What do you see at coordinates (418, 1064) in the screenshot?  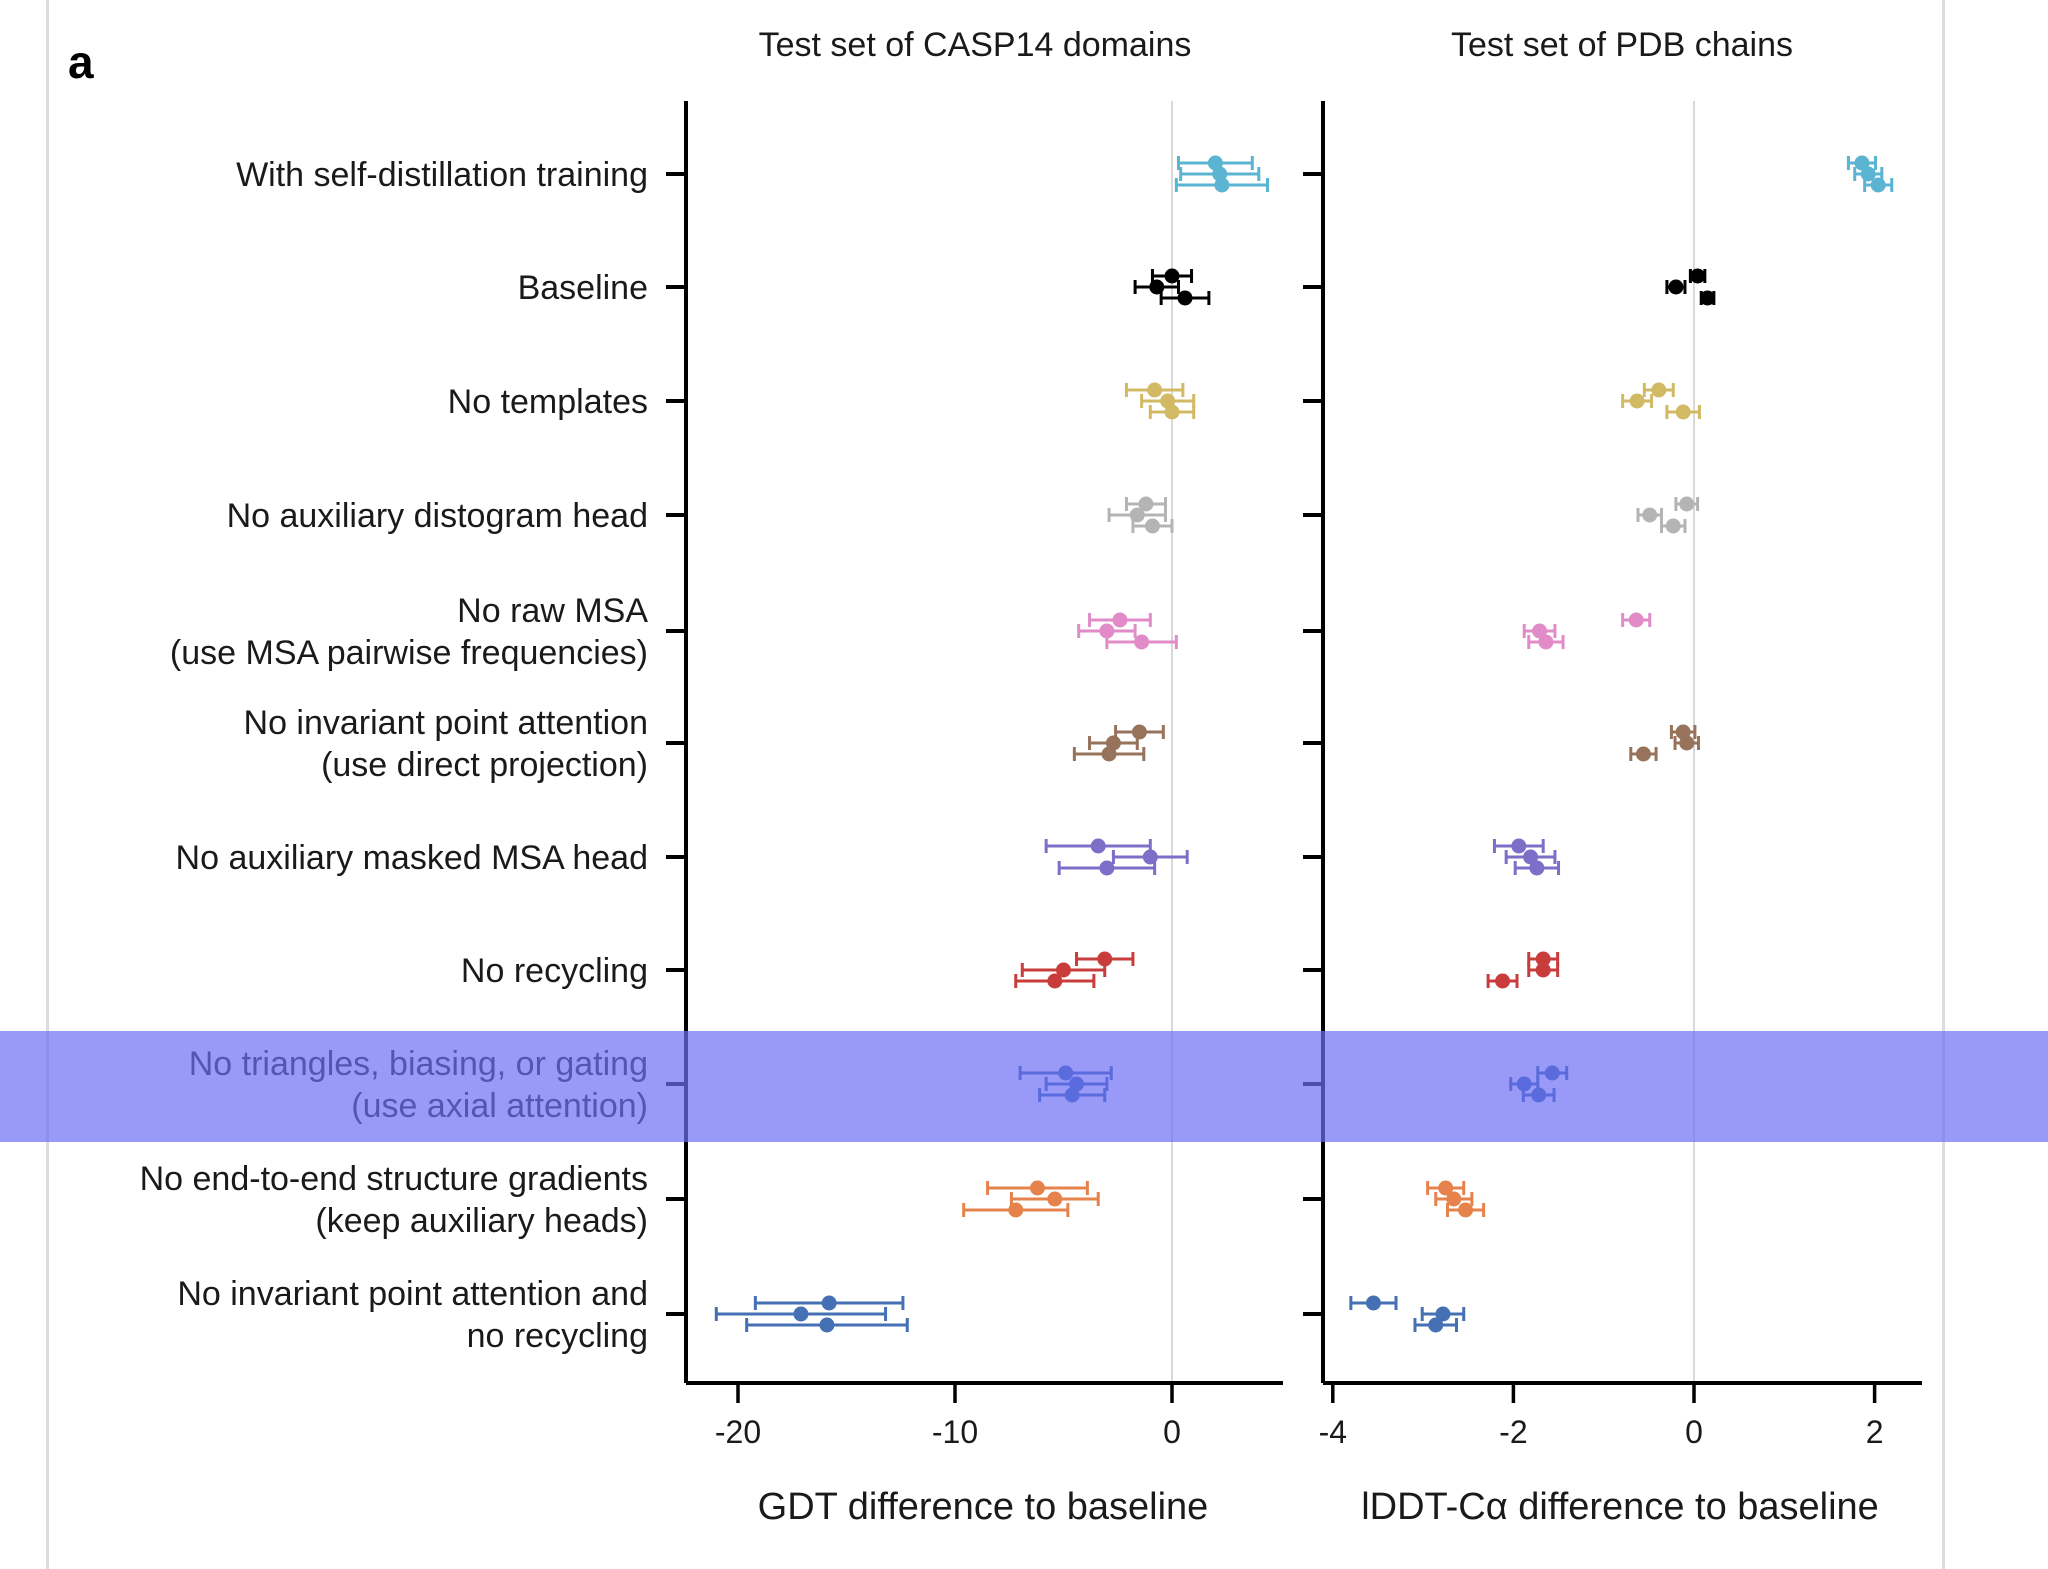 I see `row-label: No triangles, biasing, or gating` at bounding box center [418, 1064].